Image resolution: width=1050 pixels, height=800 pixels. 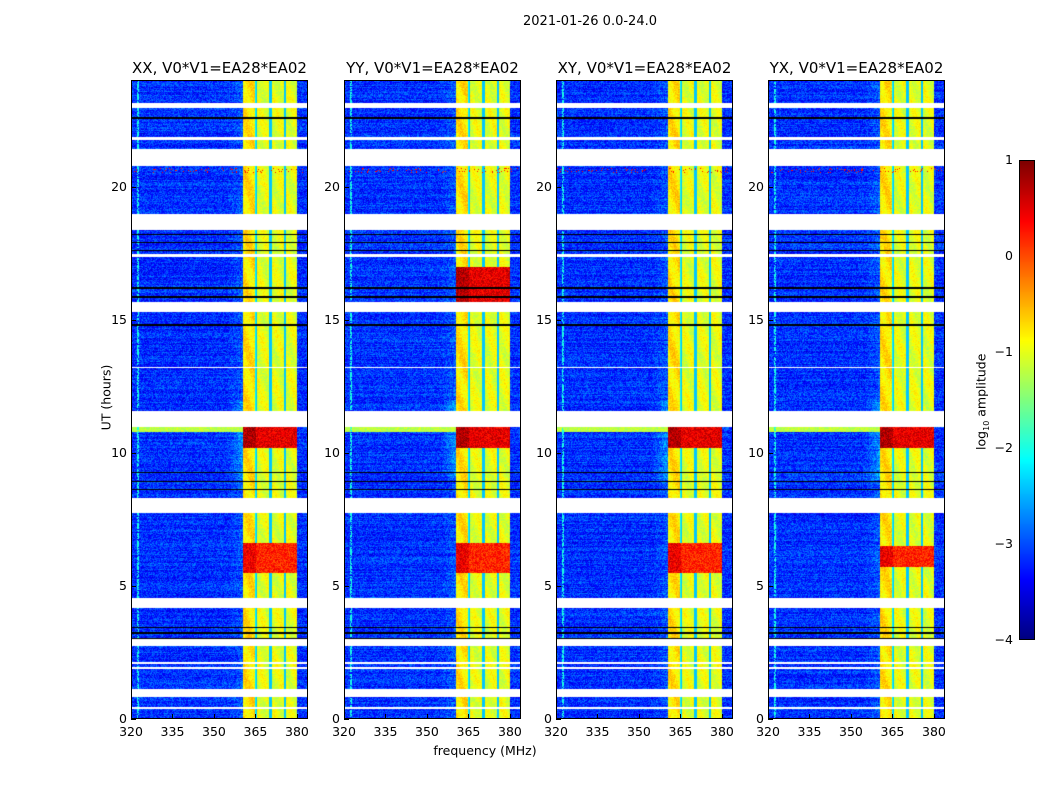 What do you see at coordinates (1003, 543) in the screenshot?
I see `colorbar-tick-label: −3` at bounding box center [1003, 543].